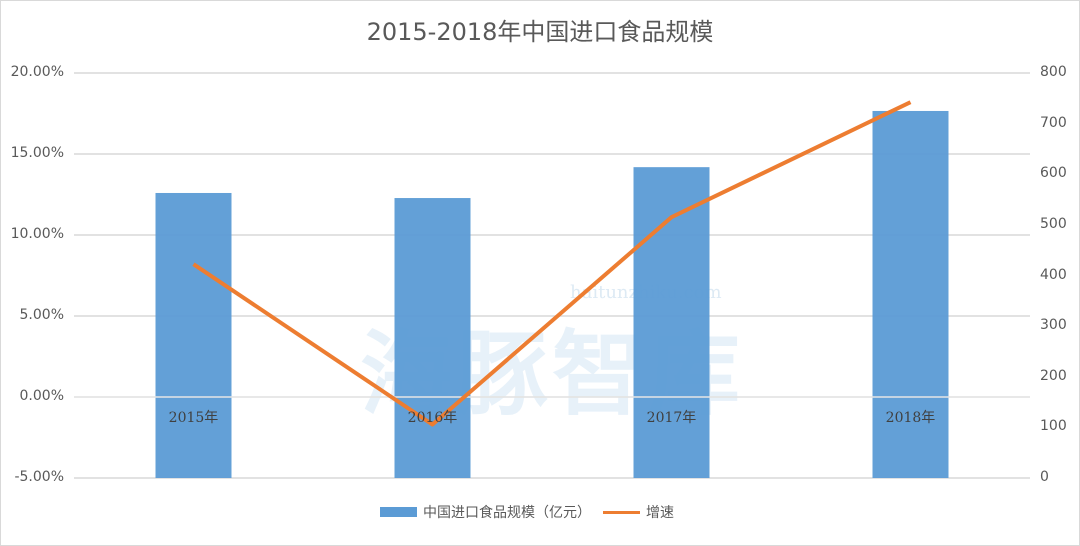  Describe the element at coordinates (1053, 72) in the screenshot. I see `right-axis-tick: 800` at that location.